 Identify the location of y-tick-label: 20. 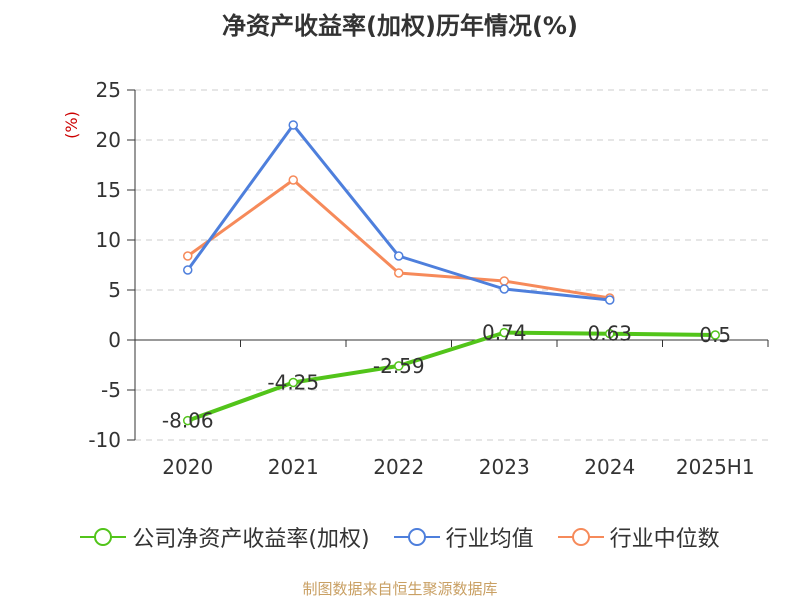
(108, 140).